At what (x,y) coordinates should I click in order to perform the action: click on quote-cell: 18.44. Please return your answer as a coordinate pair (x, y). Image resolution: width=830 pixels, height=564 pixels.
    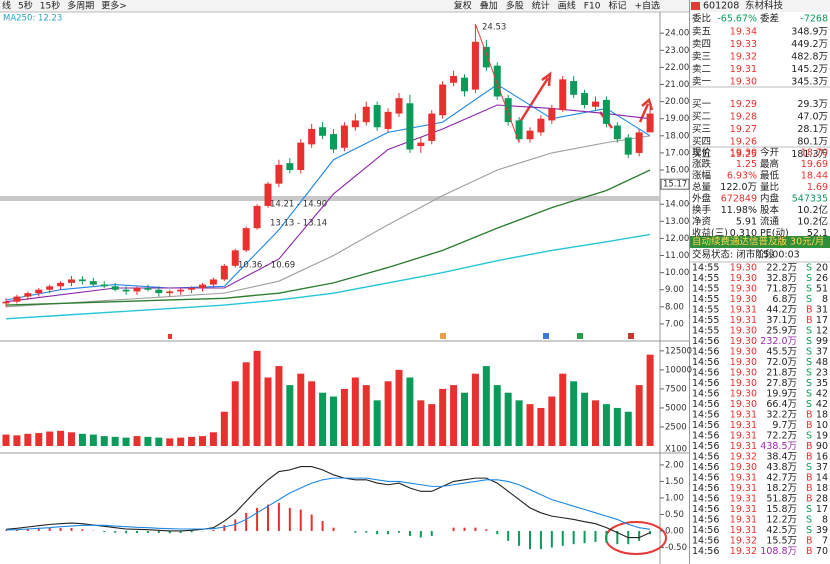
    Looking at the image, I should click on (814, 176).